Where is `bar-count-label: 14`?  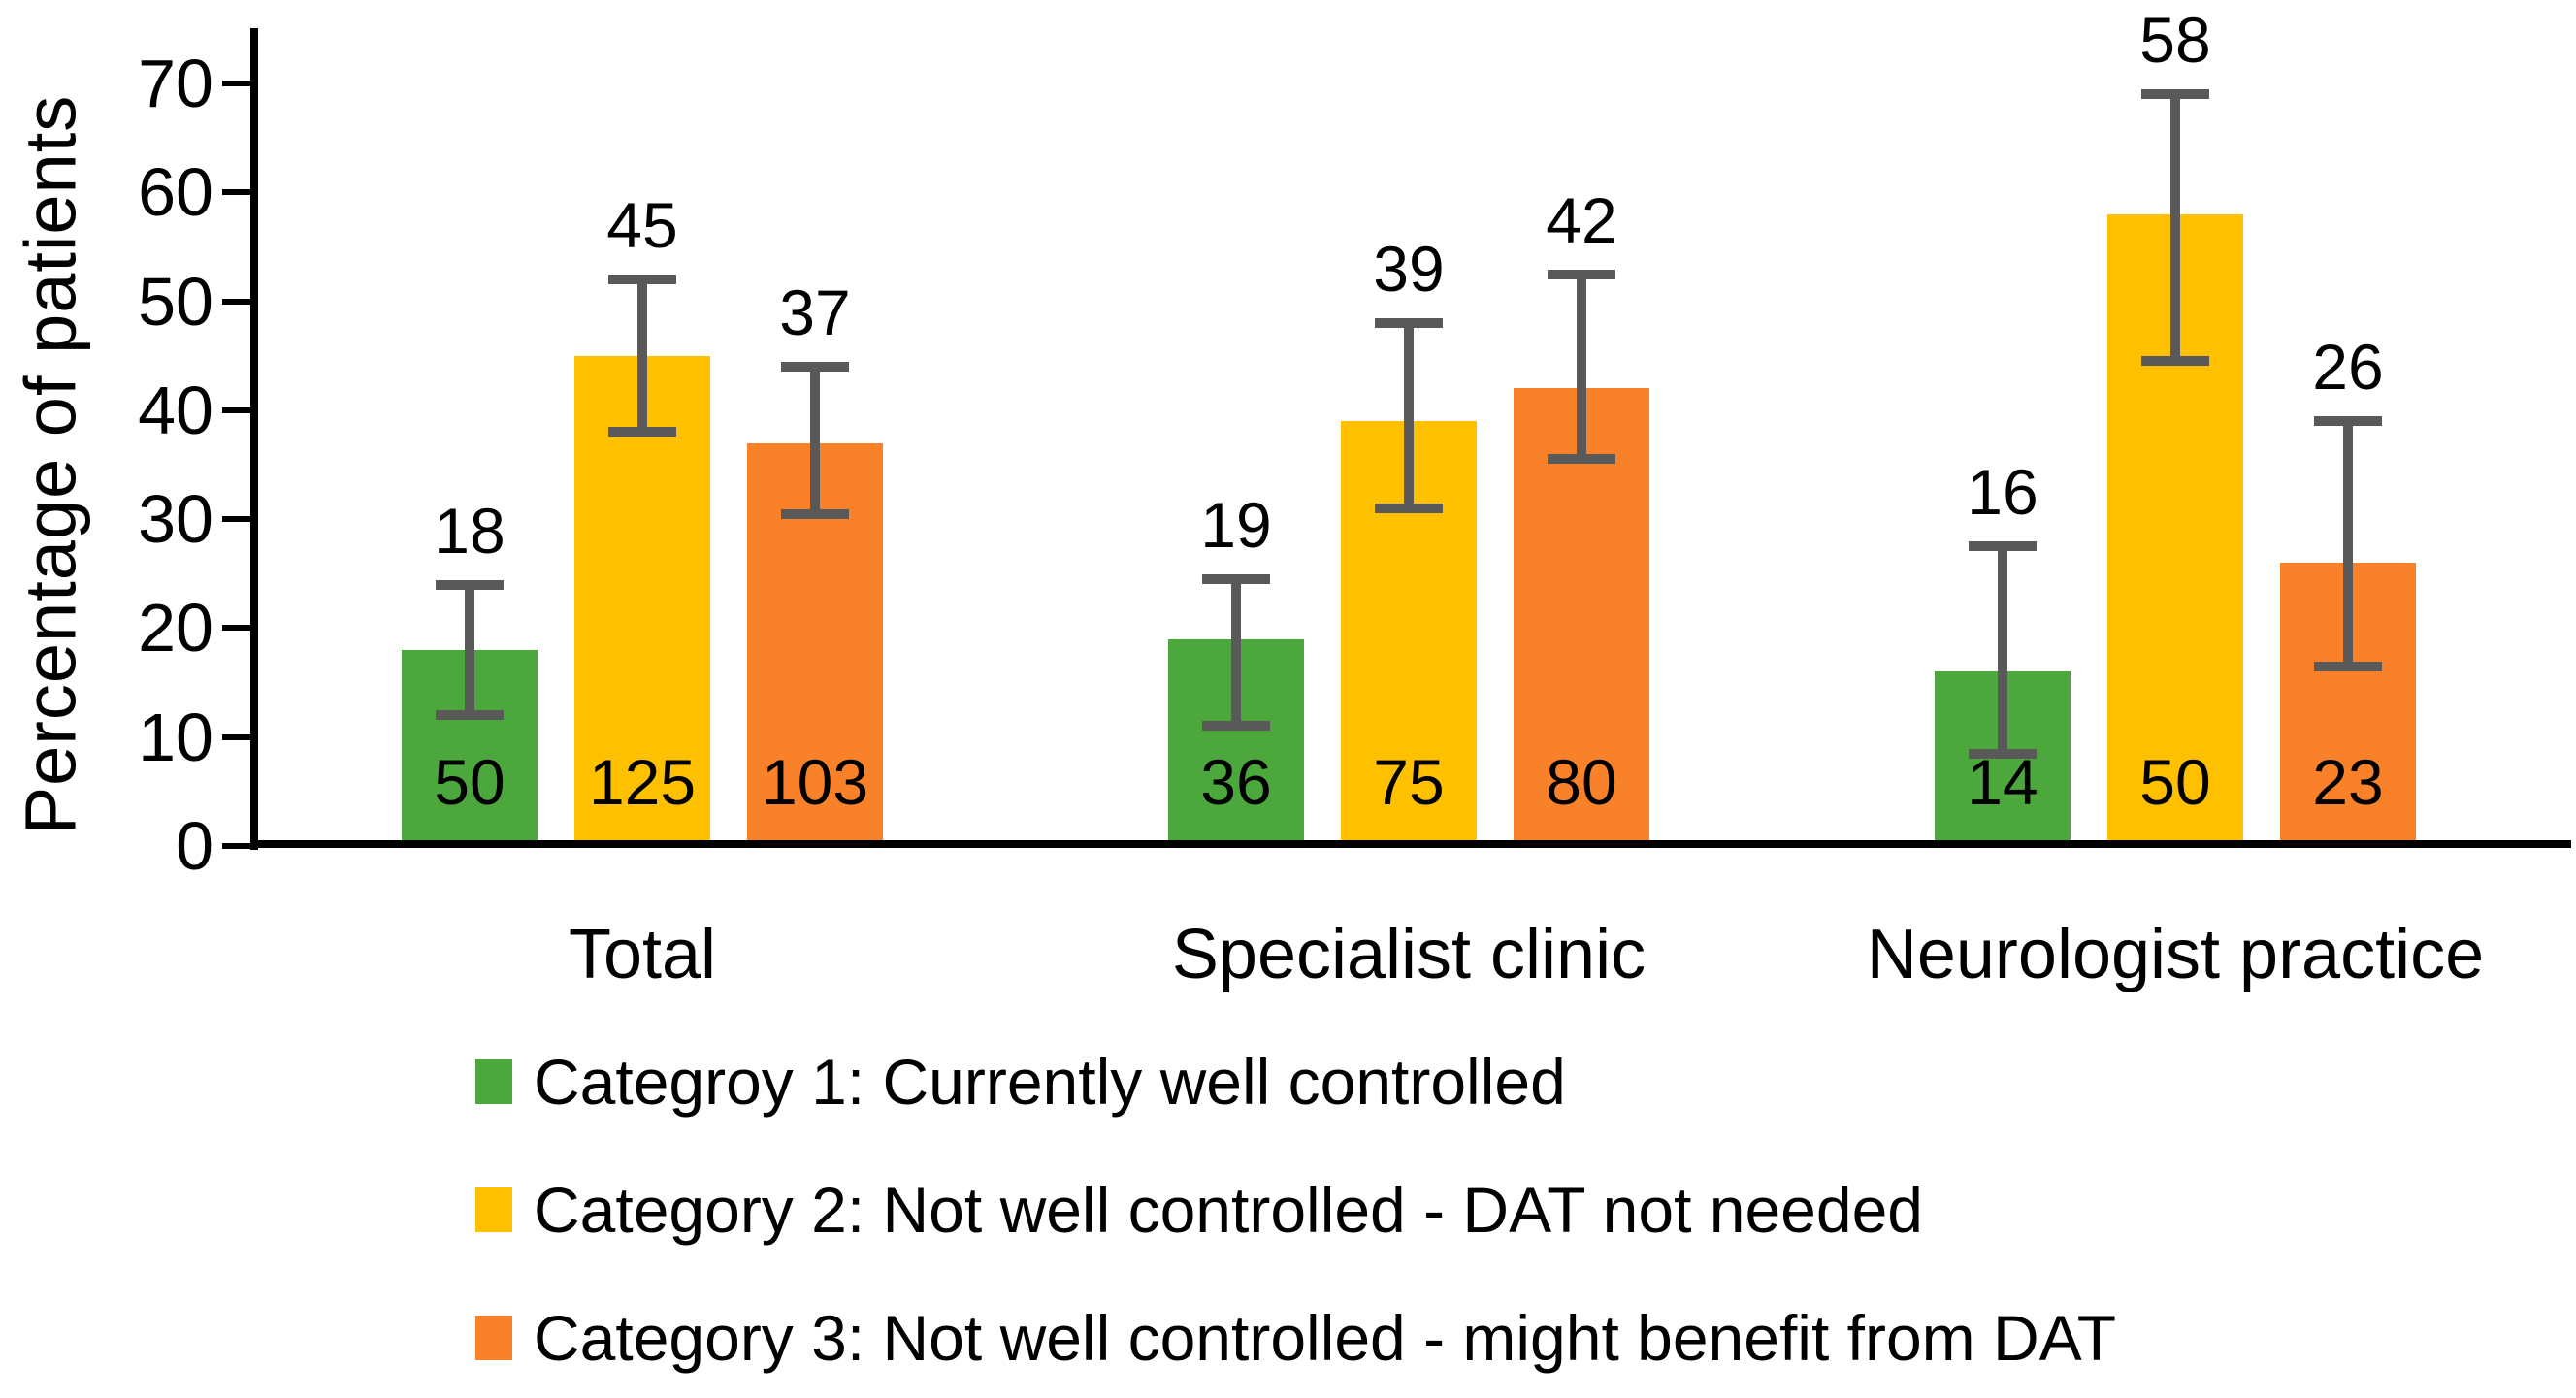 bar-count-label: 14 is located at coordinates (2003, 782).